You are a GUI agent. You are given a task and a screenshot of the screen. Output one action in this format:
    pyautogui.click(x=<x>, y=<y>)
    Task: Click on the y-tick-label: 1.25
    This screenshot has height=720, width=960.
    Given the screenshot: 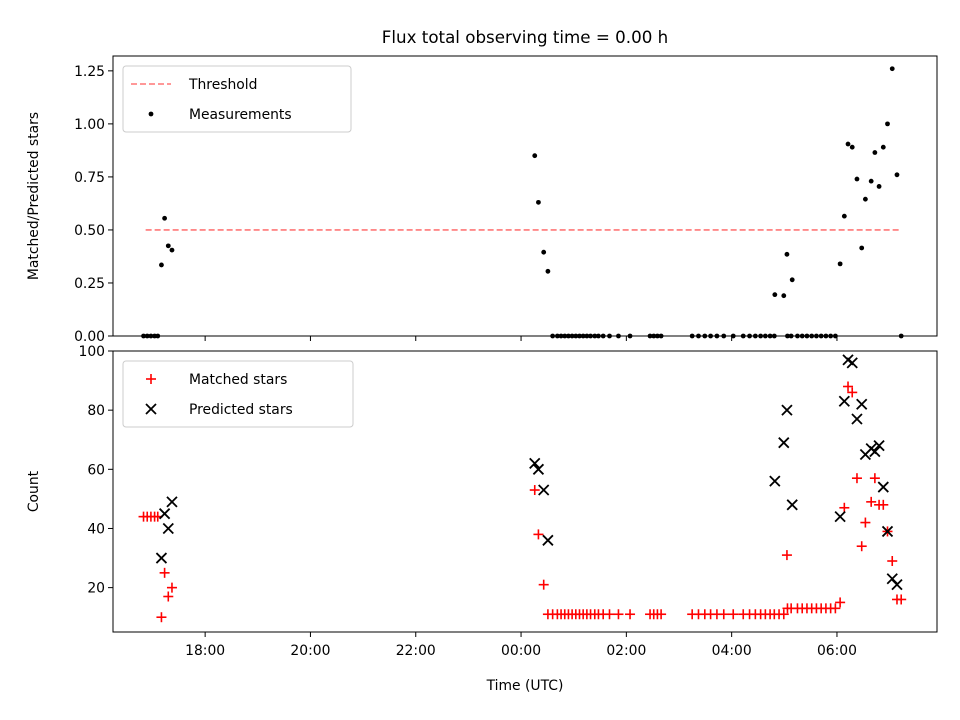 What is the action you would take?
    pyautogui.click(x=89, y=72)
    